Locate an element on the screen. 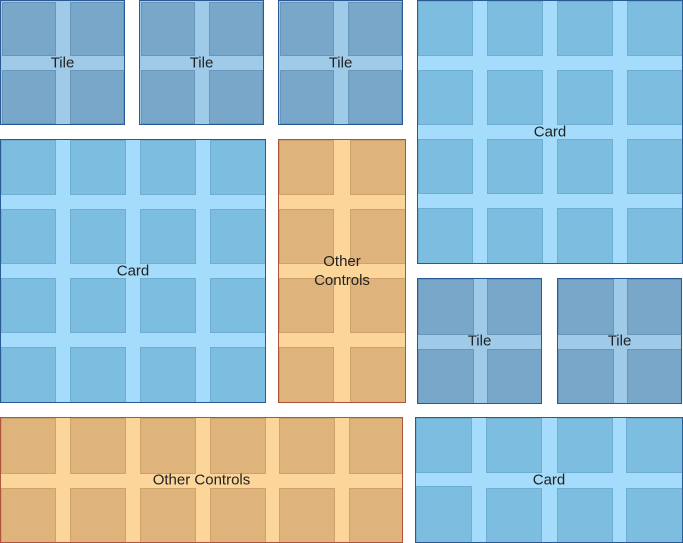 The image size is (683, 543). tile-panel-3: Tile is located at coordinates (340, 62).